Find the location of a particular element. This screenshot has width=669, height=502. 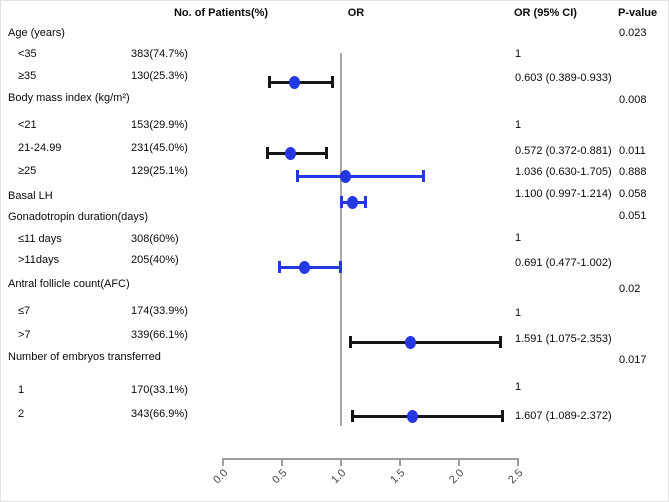

row-pvalue: 0.888 is located at coordinates (633, 172).